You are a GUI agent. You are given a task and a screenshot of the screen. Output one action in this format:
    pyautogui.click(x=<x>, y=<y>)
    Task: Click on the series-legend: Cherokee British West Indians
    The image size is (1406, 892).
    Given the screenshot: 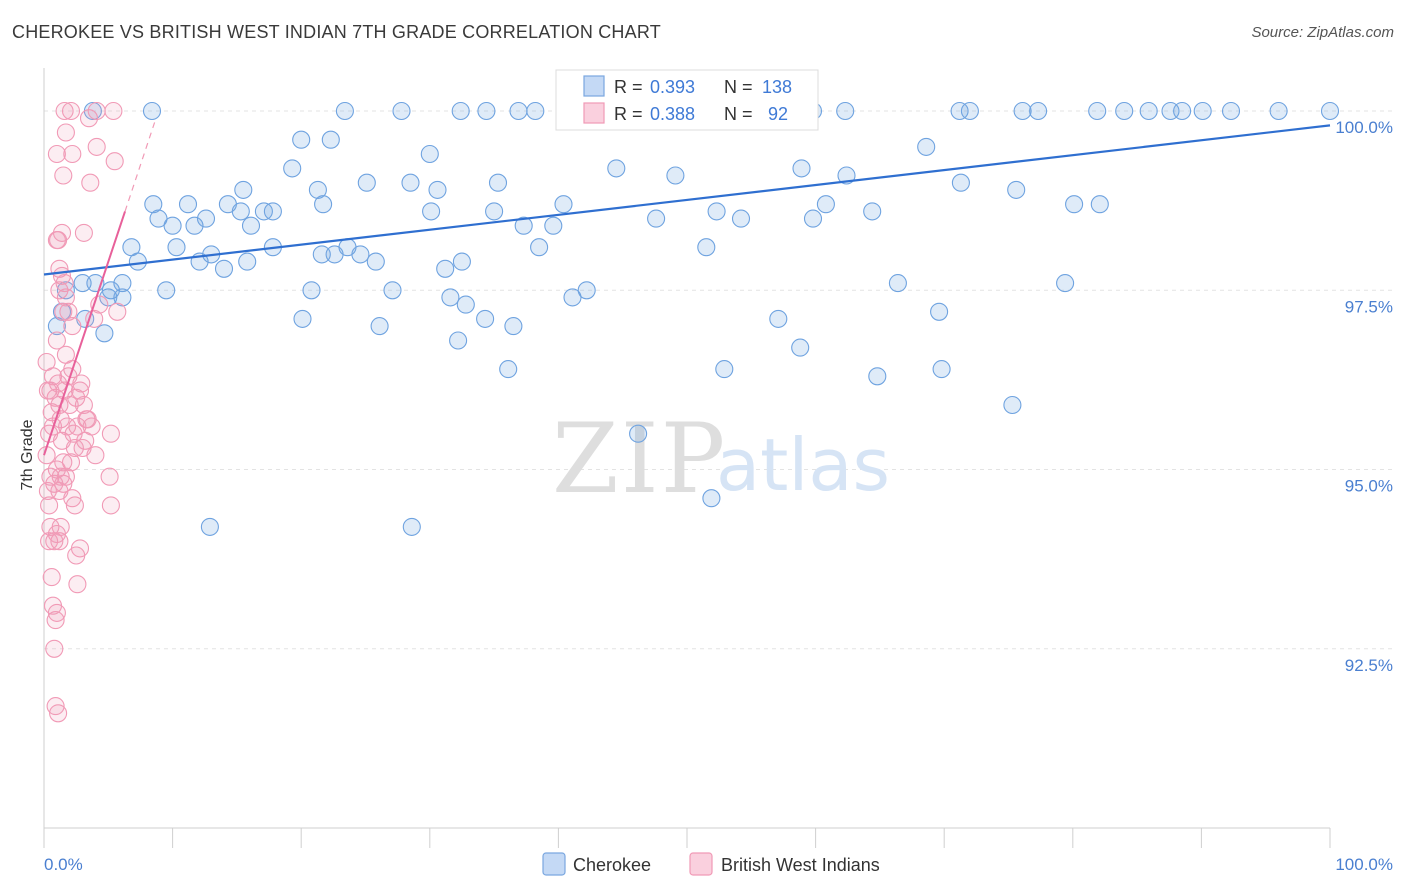 What is the action you would take?
    pyautogui.click(x=711, y=864)
    